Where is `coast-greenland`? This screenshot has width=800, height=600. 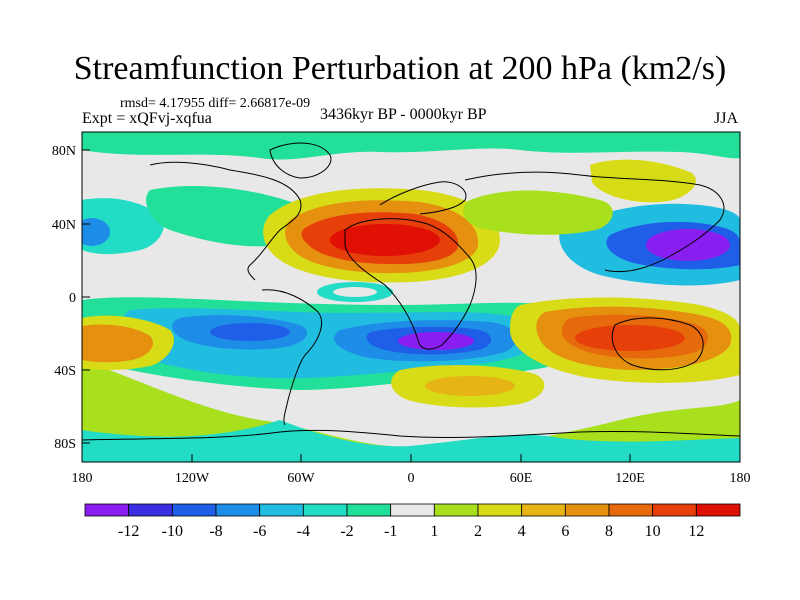
coast-greenland is located at coordinates (300, 160).